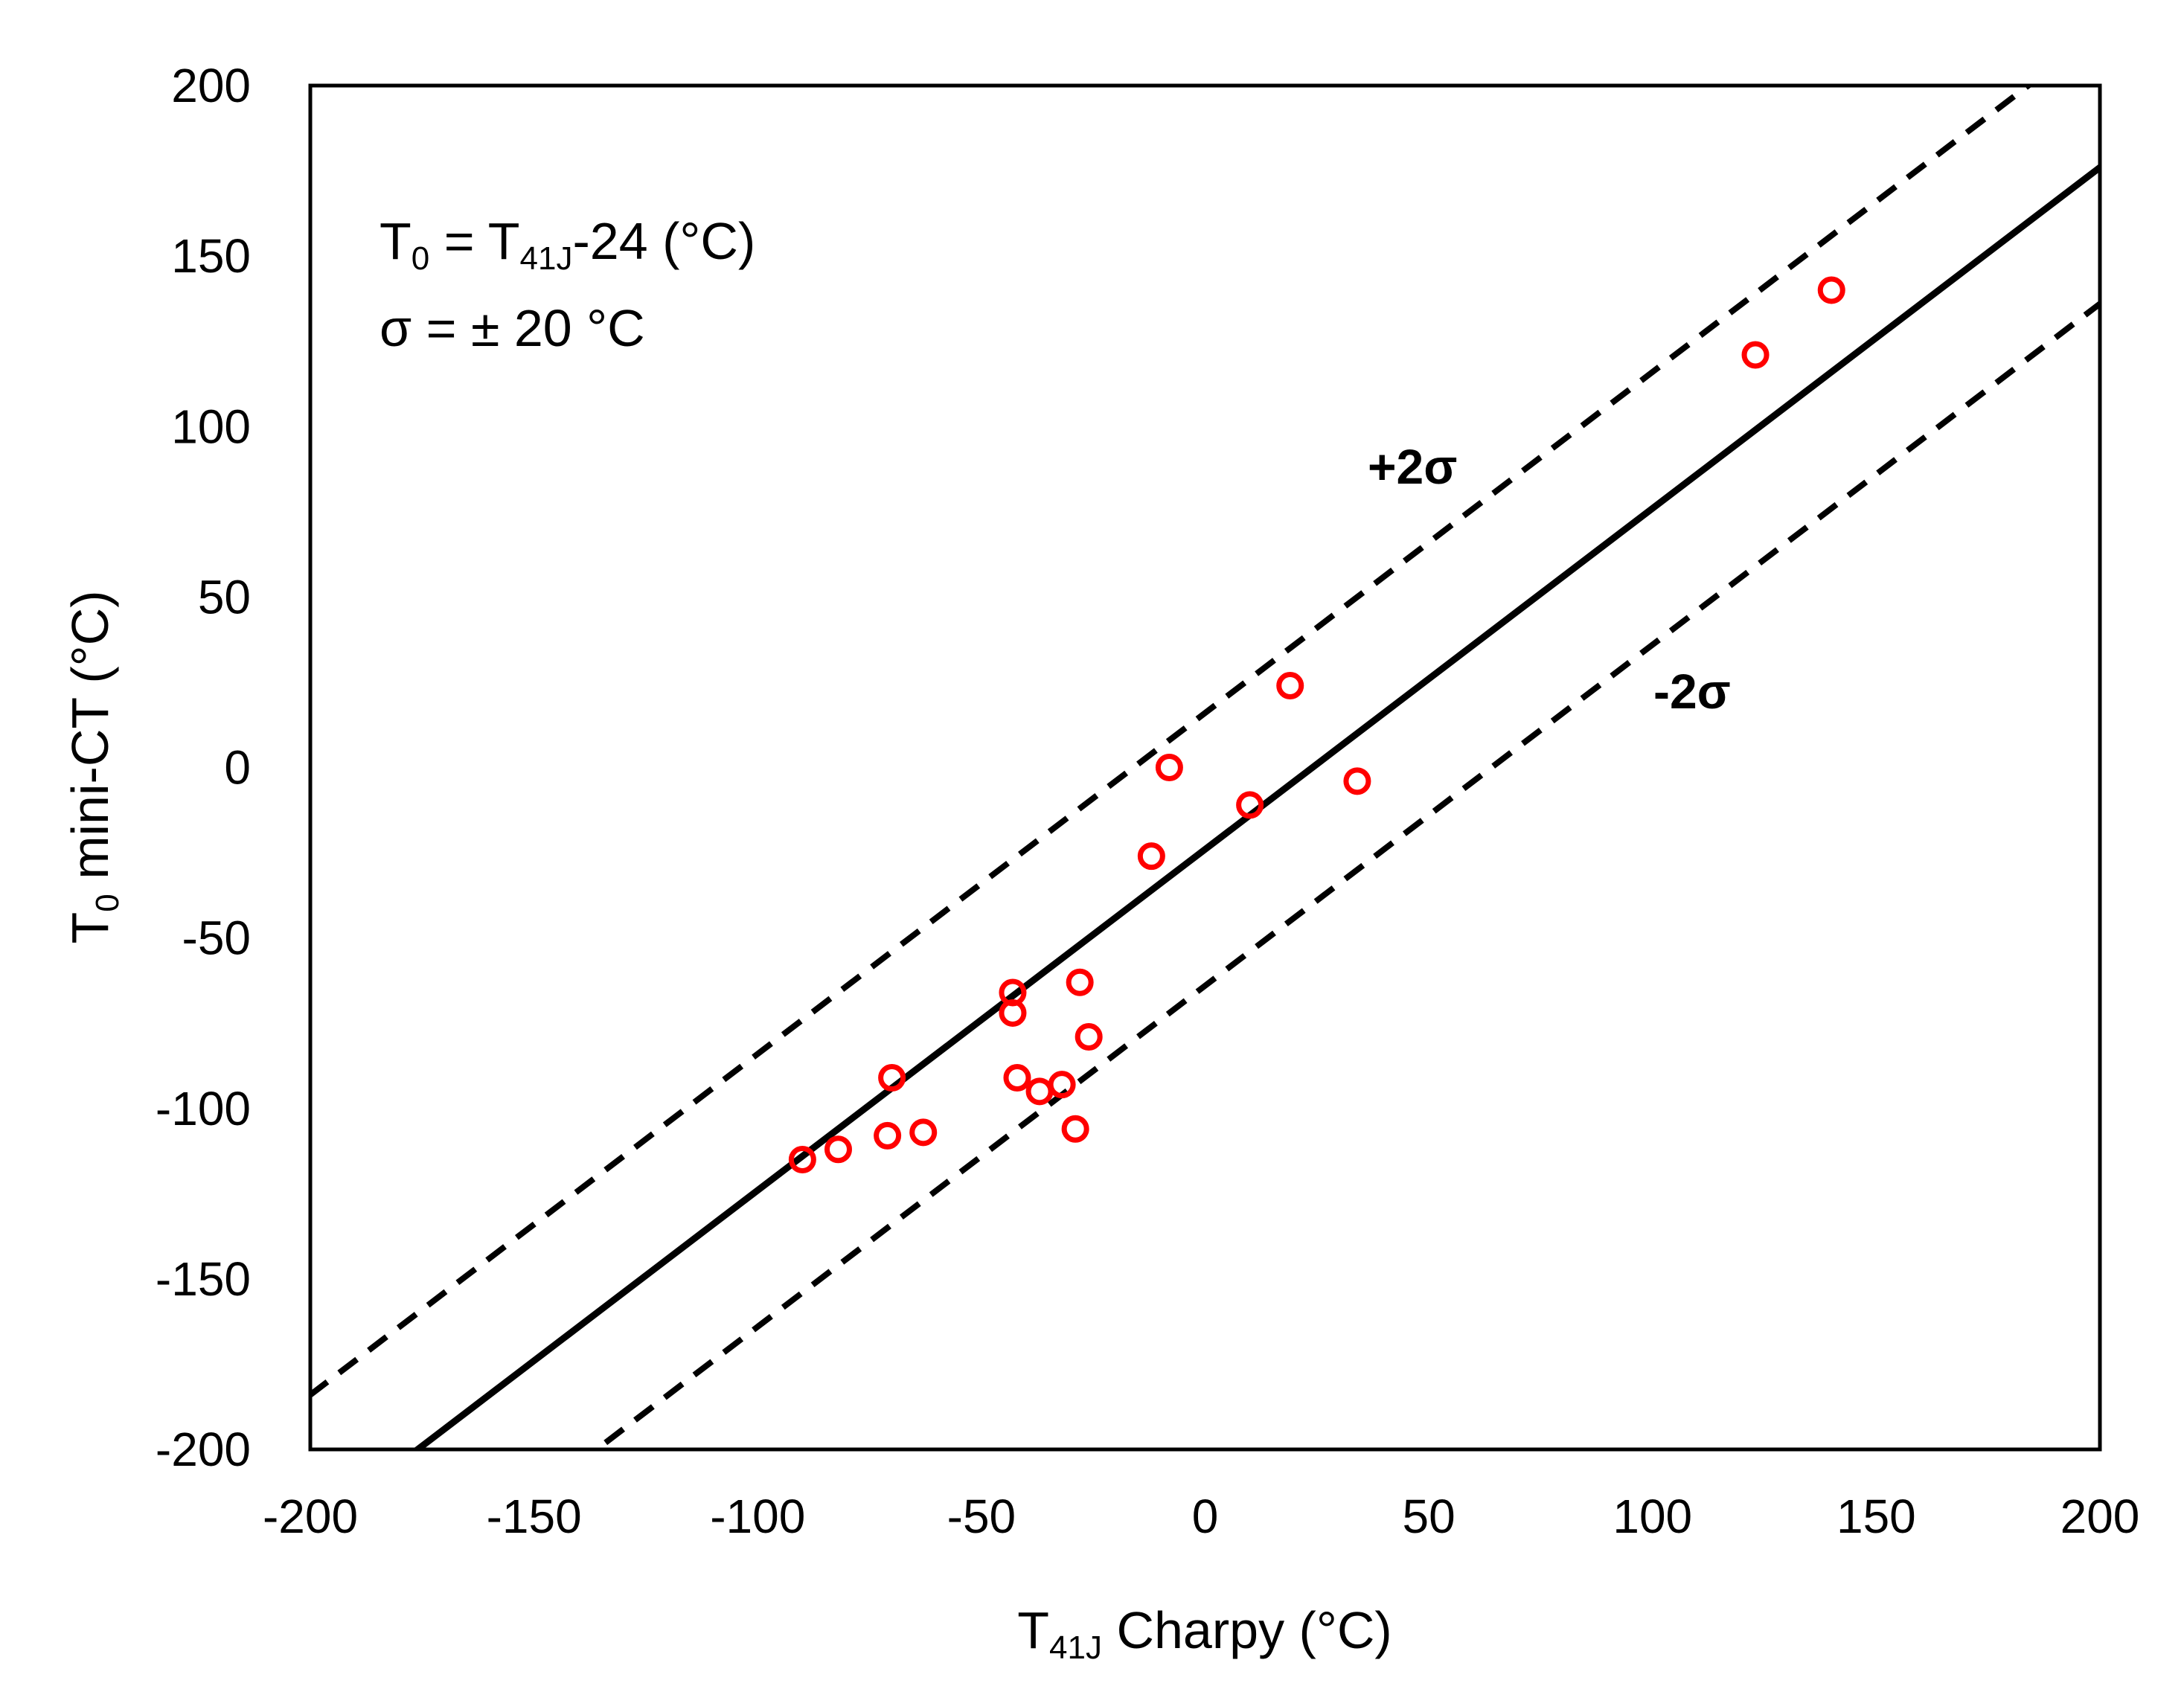 This screenshot has width=2184, height=1689. Describe the element at coordinates (474, 241) in the screenshot. I see `equation-part-b: = T` at that location.